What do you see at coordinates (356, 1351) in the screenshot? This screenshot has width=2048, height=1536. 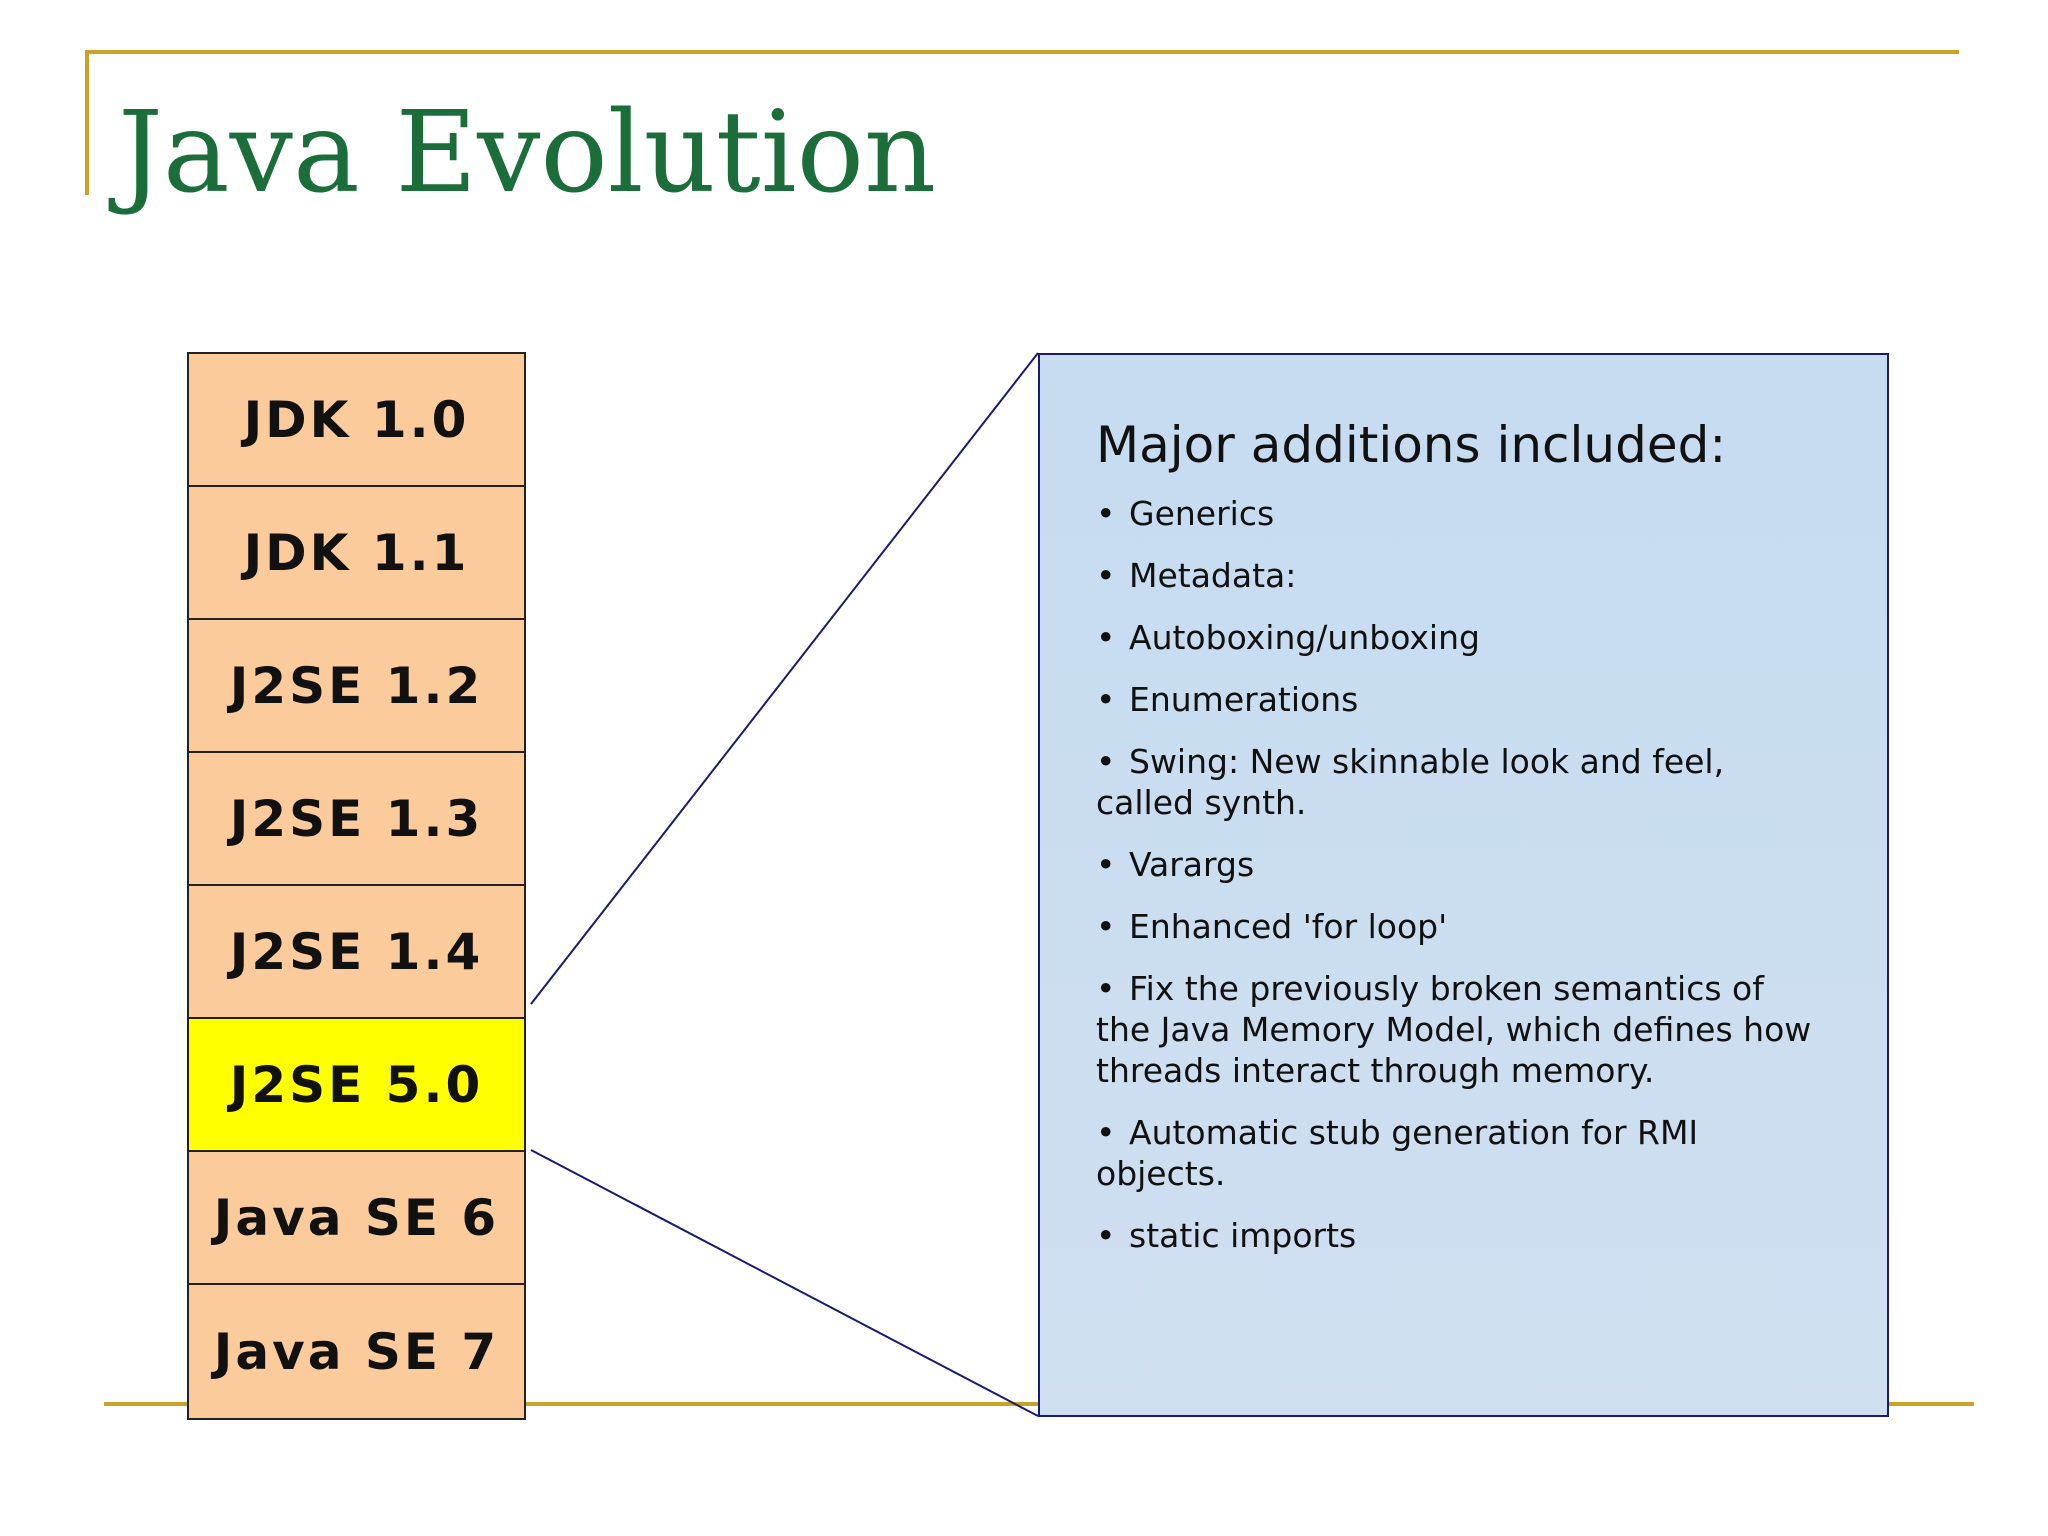 I see `version-cell: Java SE 7` at bounding box center [356, 1351].